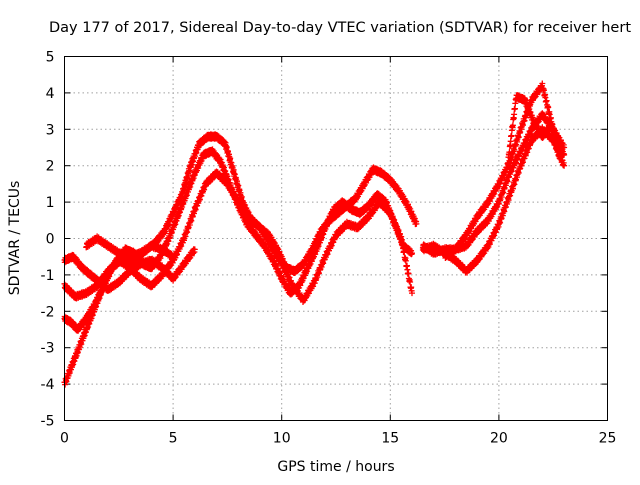  What do you see at coordinates (50, 130) in the screenshot?
I see `y-tick-label: 3` at bounding box center [50, 130].